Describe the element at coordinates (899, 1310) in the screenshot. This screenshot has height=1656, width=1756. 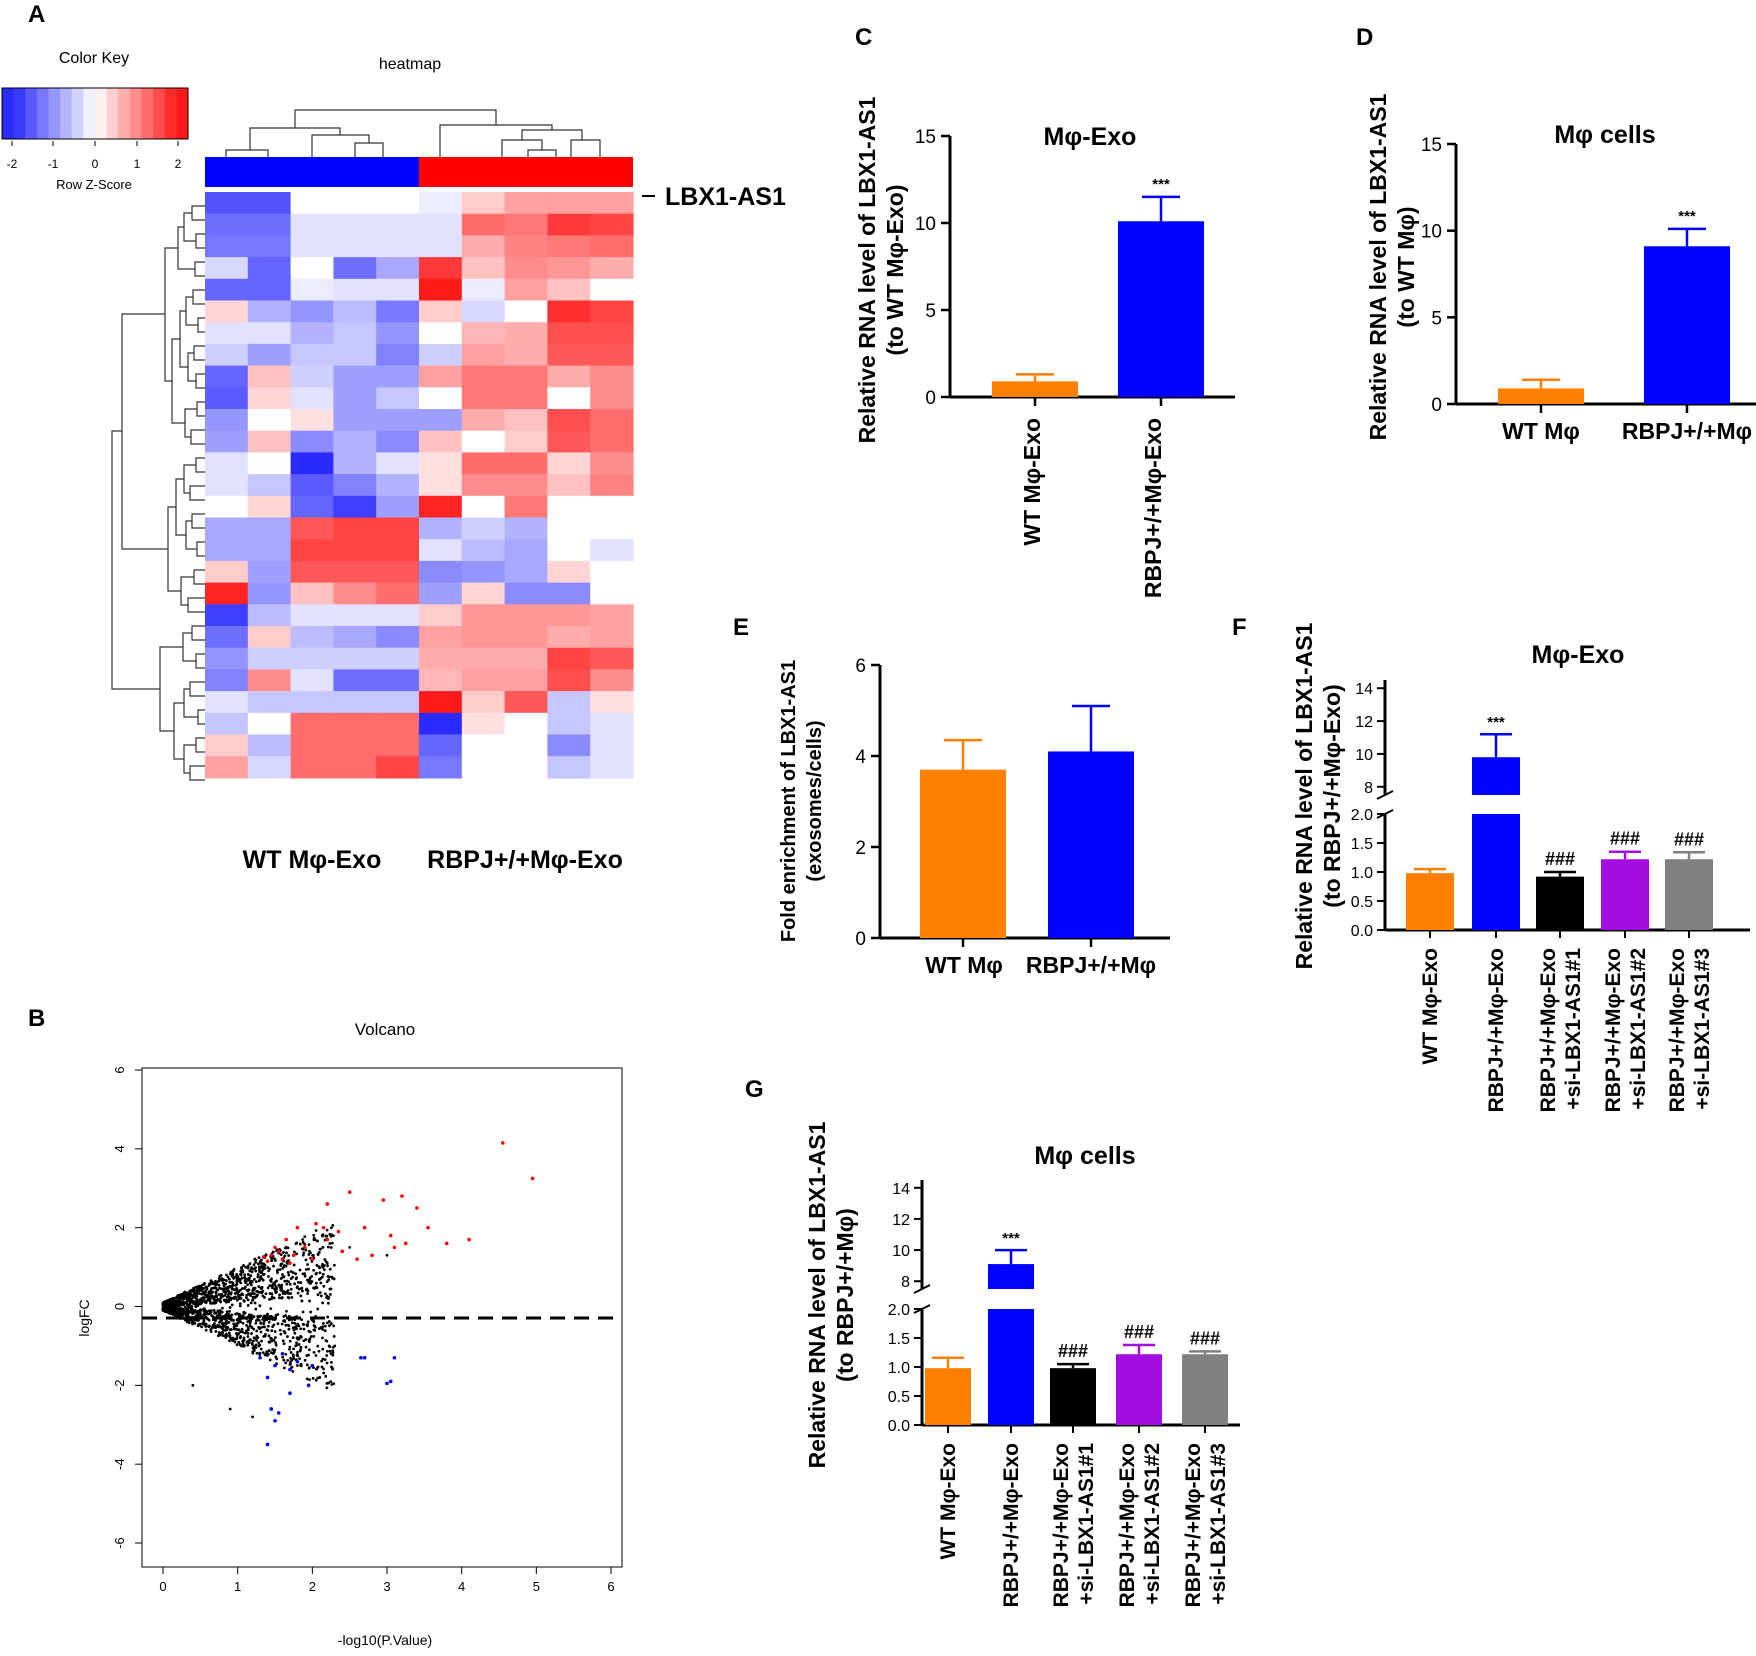
I see `y-tick-label: 2.0` at that location.